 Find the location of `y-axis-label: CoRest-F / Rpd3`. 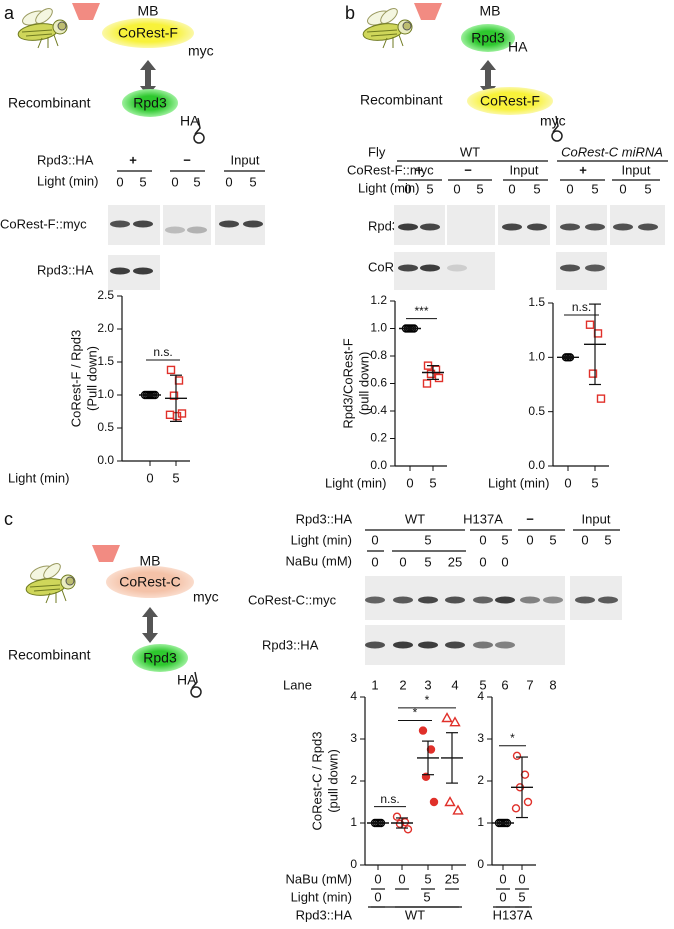

y-axis-label: CoRest-F / Rpd3 is located at coordinates (75, 379).